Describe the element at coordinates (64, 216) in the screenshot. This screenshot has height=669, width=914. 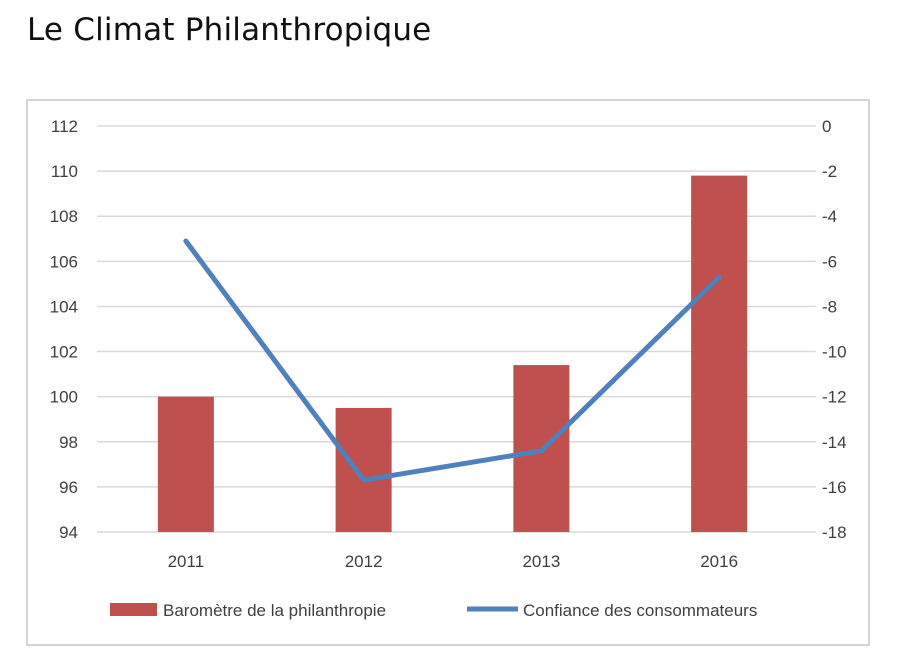
I see `left-tick-label: 108` at that location.